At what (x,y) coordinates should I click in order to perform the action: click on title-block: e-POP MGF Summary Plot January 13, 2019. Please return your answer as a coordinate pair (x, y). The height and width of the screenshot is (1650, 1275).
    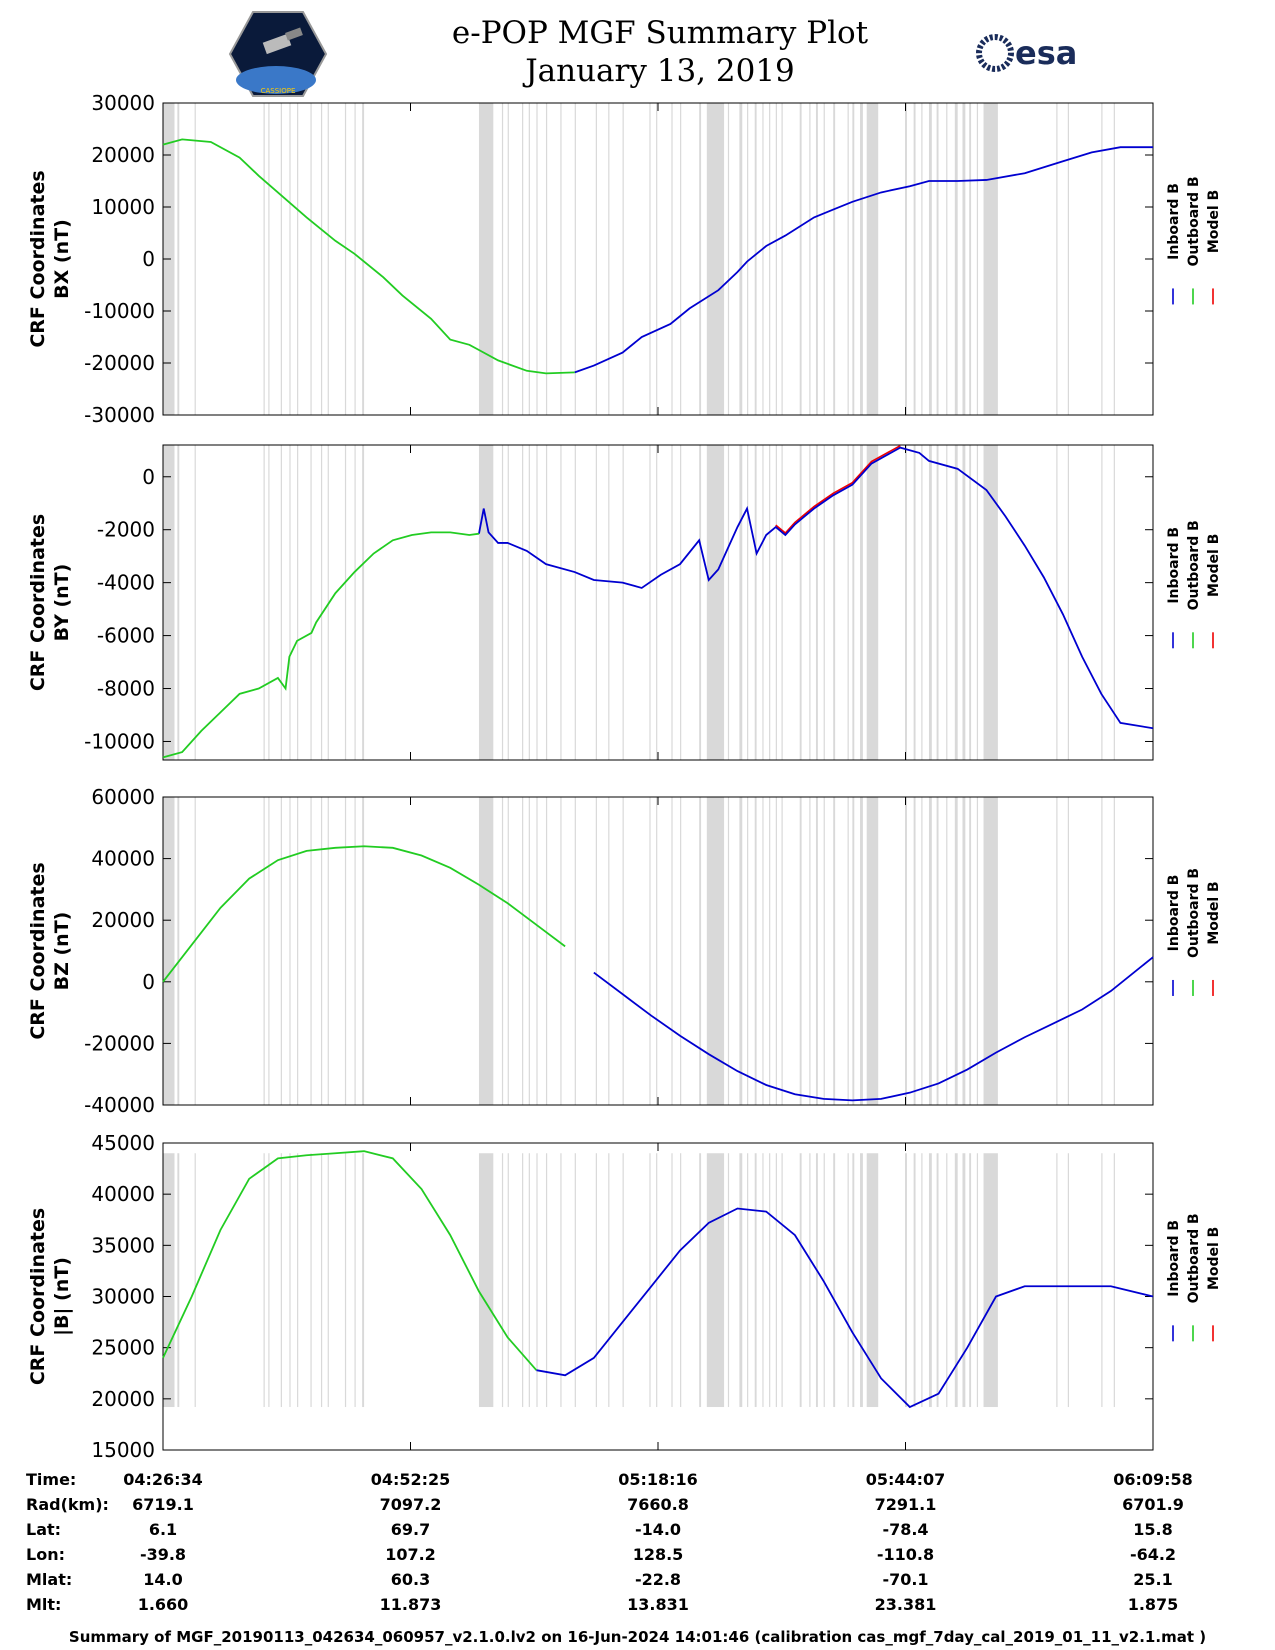
    Looking at the image, I should click on (660, 52).